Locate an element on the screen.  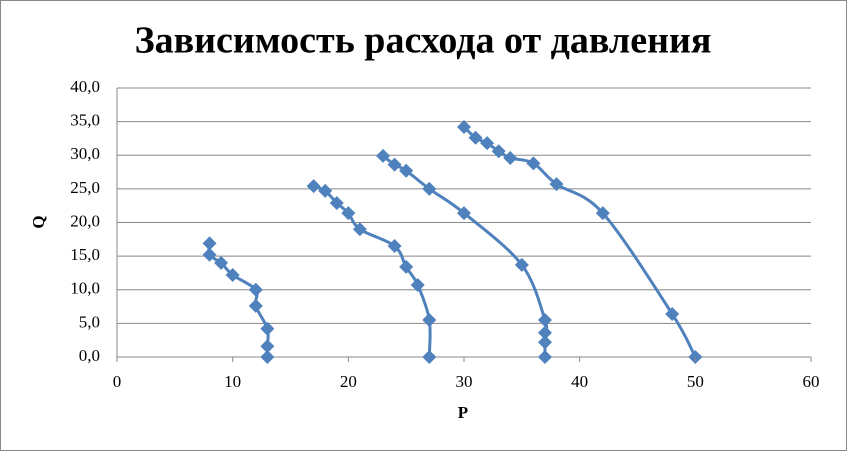
y-tick-label: 15,0 is located at coordinates (85, 254).